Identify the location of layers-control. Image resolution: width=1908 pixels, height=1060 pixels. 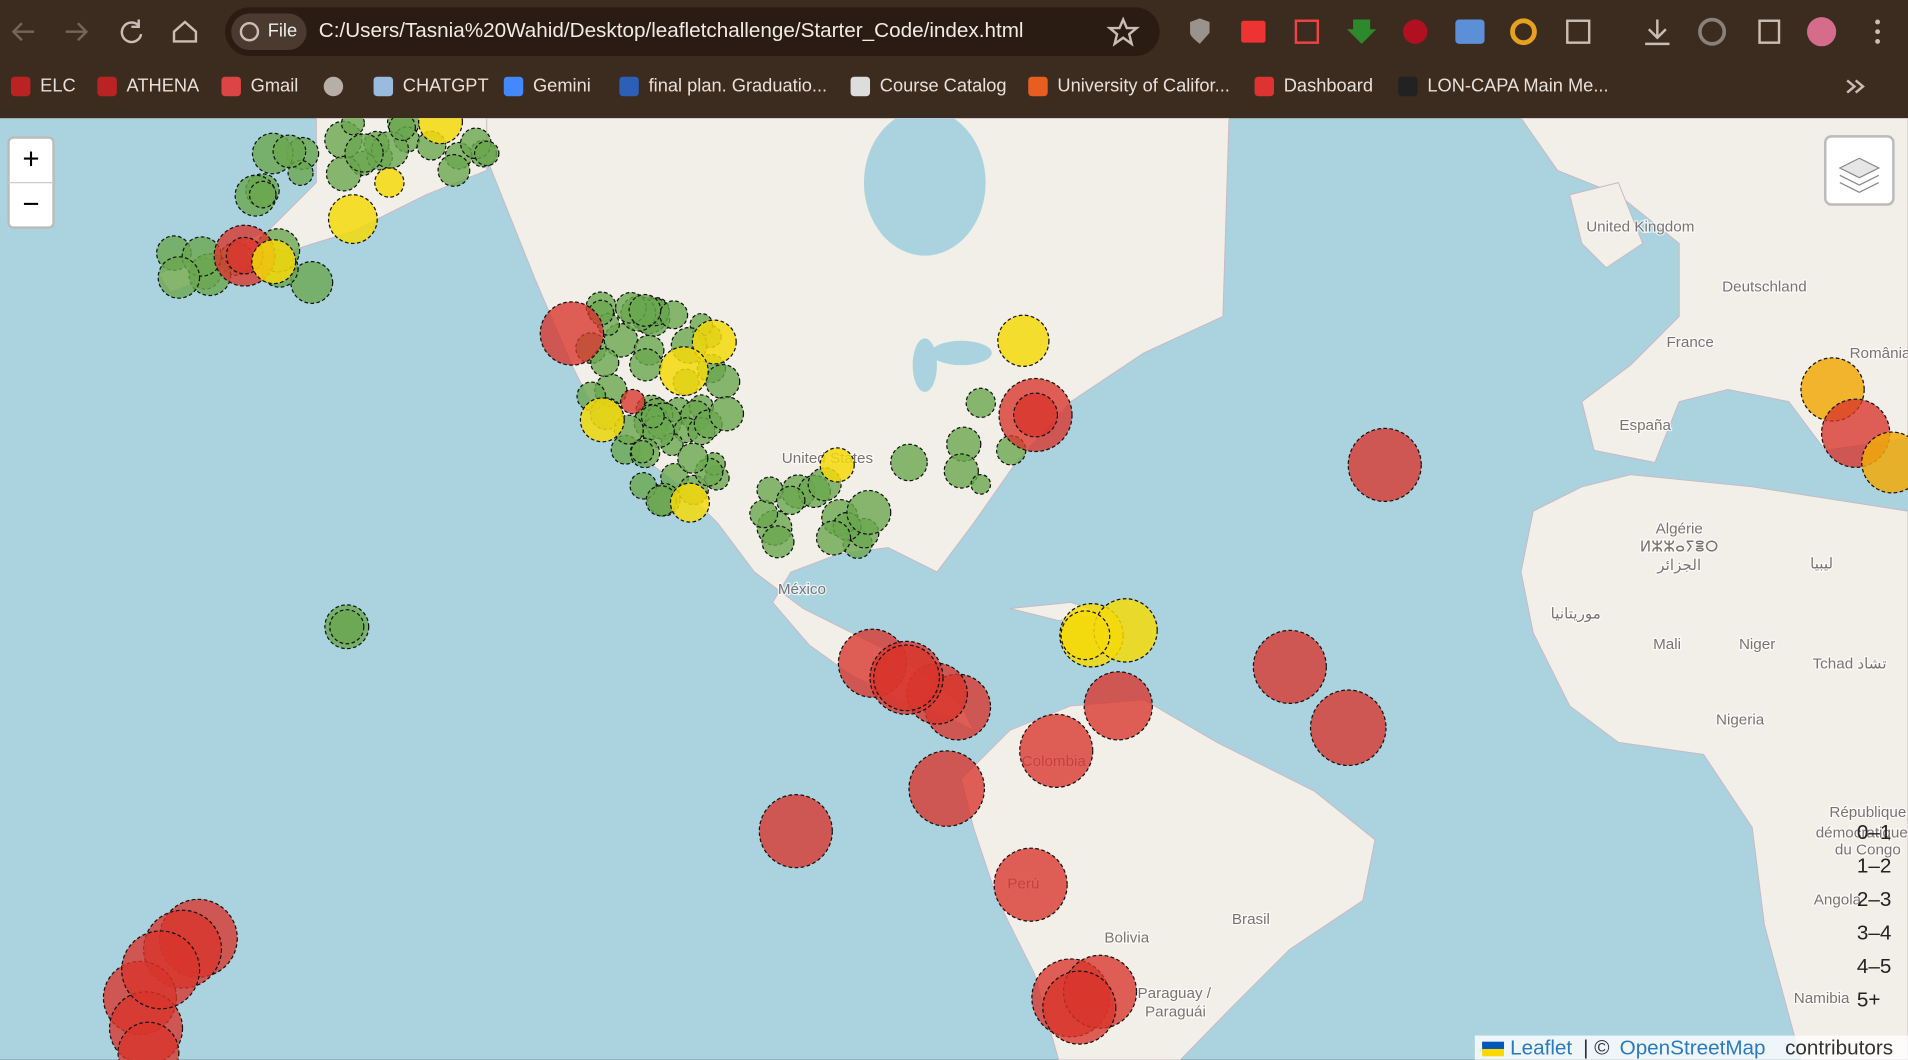
(1859, 170).